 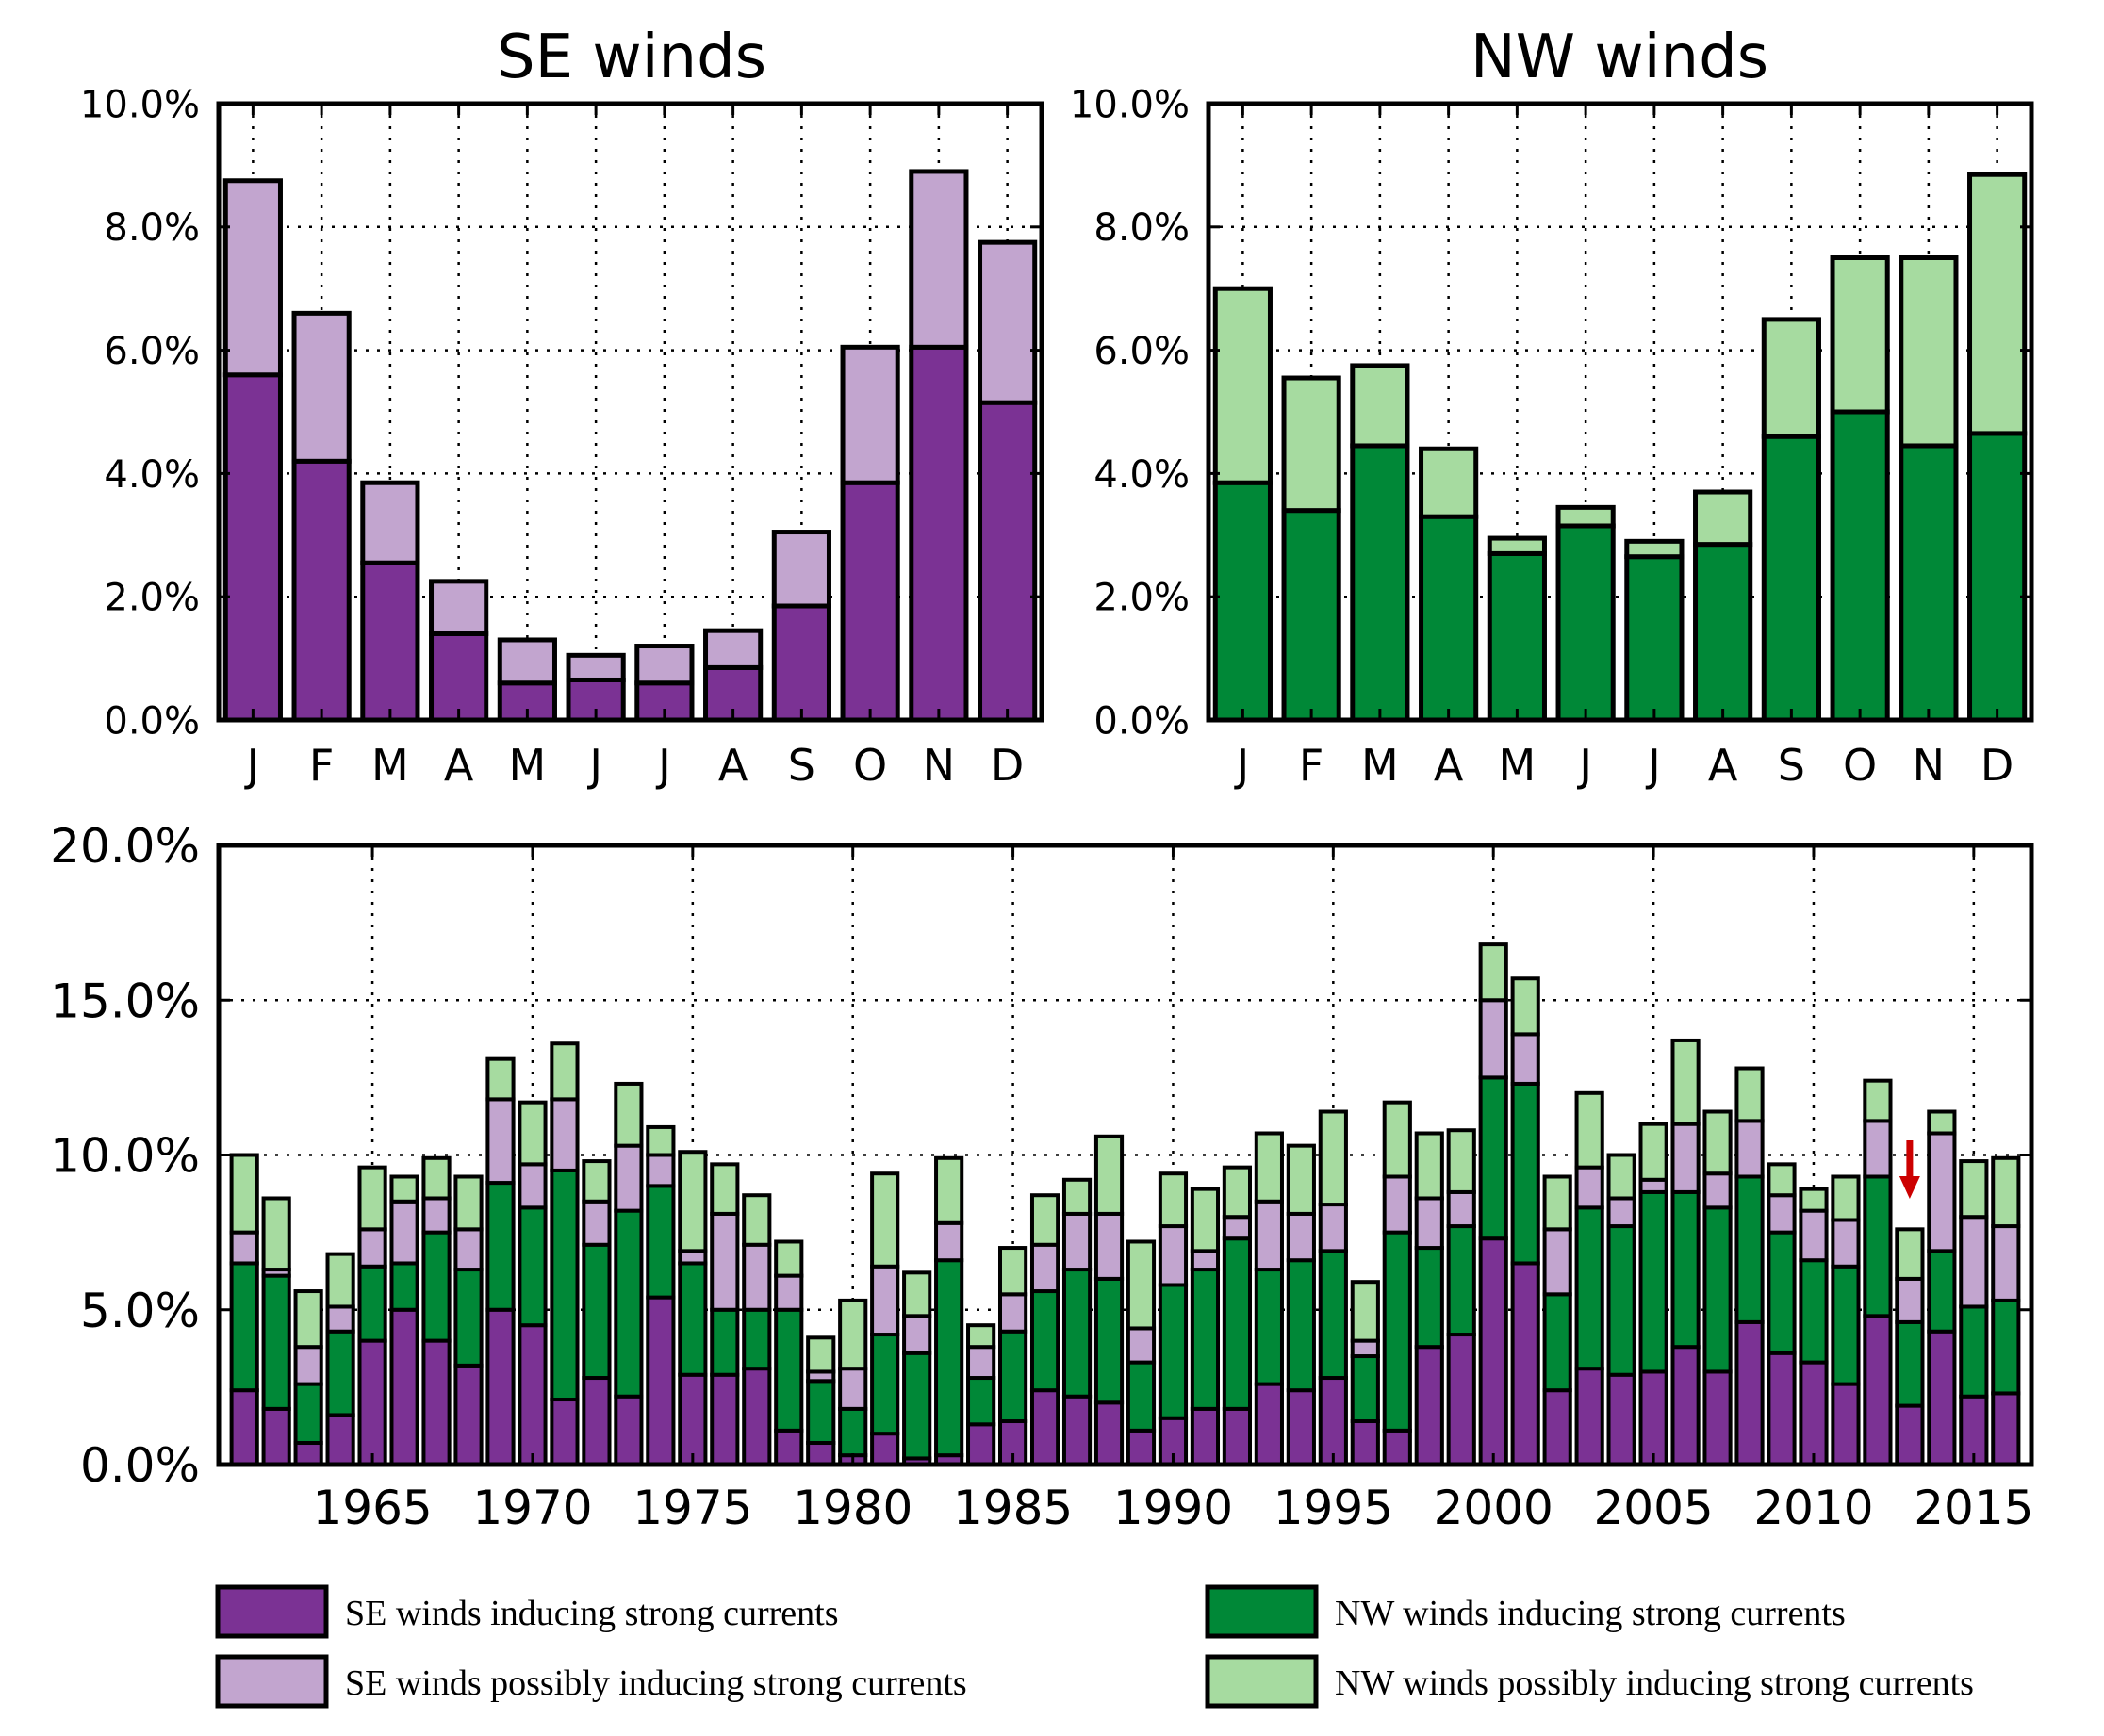 What do you see at coordinates (308, 1365) in the screenshot?
I see `bar-se-possible-1963` at bounding box center [308, 1365].